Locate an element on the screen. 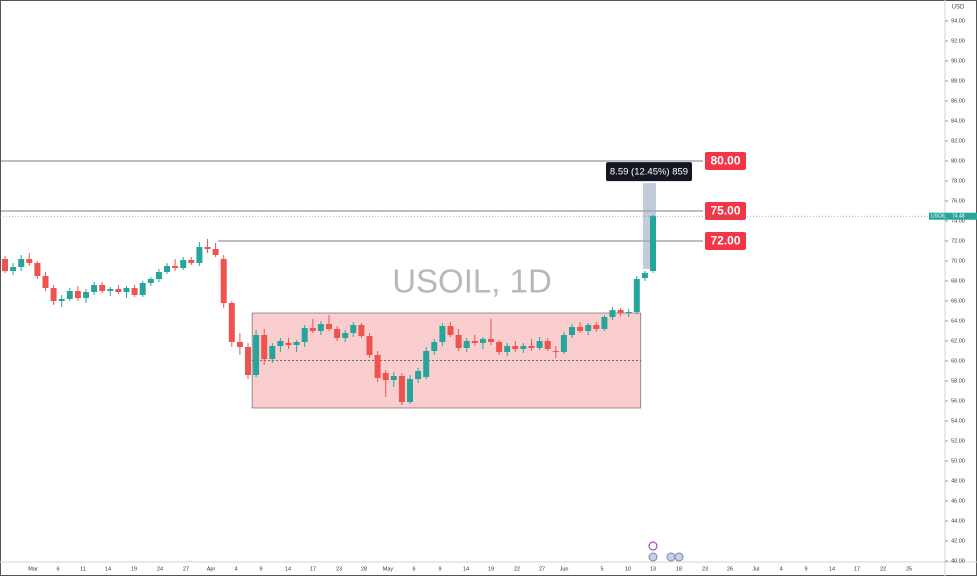 The height and width of the screenshot is (576, 977). y-tick-label: 64.00 is located at coordinates (958, 321).